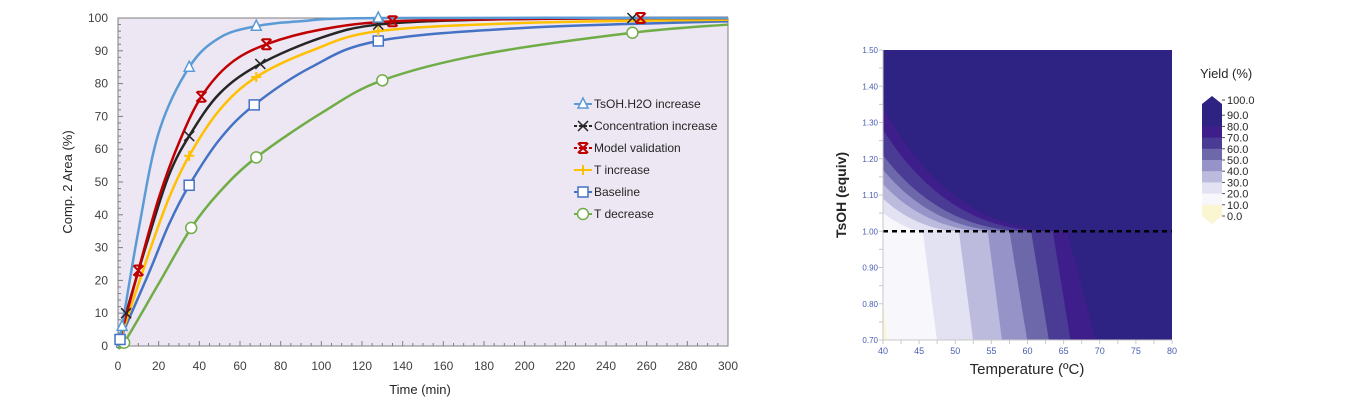 Image resolution: width=1350 pixels, height=415 pixels. What do you see at coordinates (102, 280) in the screenshot?
I see `y-tick-label: 20` at bounding box center [102, 280].